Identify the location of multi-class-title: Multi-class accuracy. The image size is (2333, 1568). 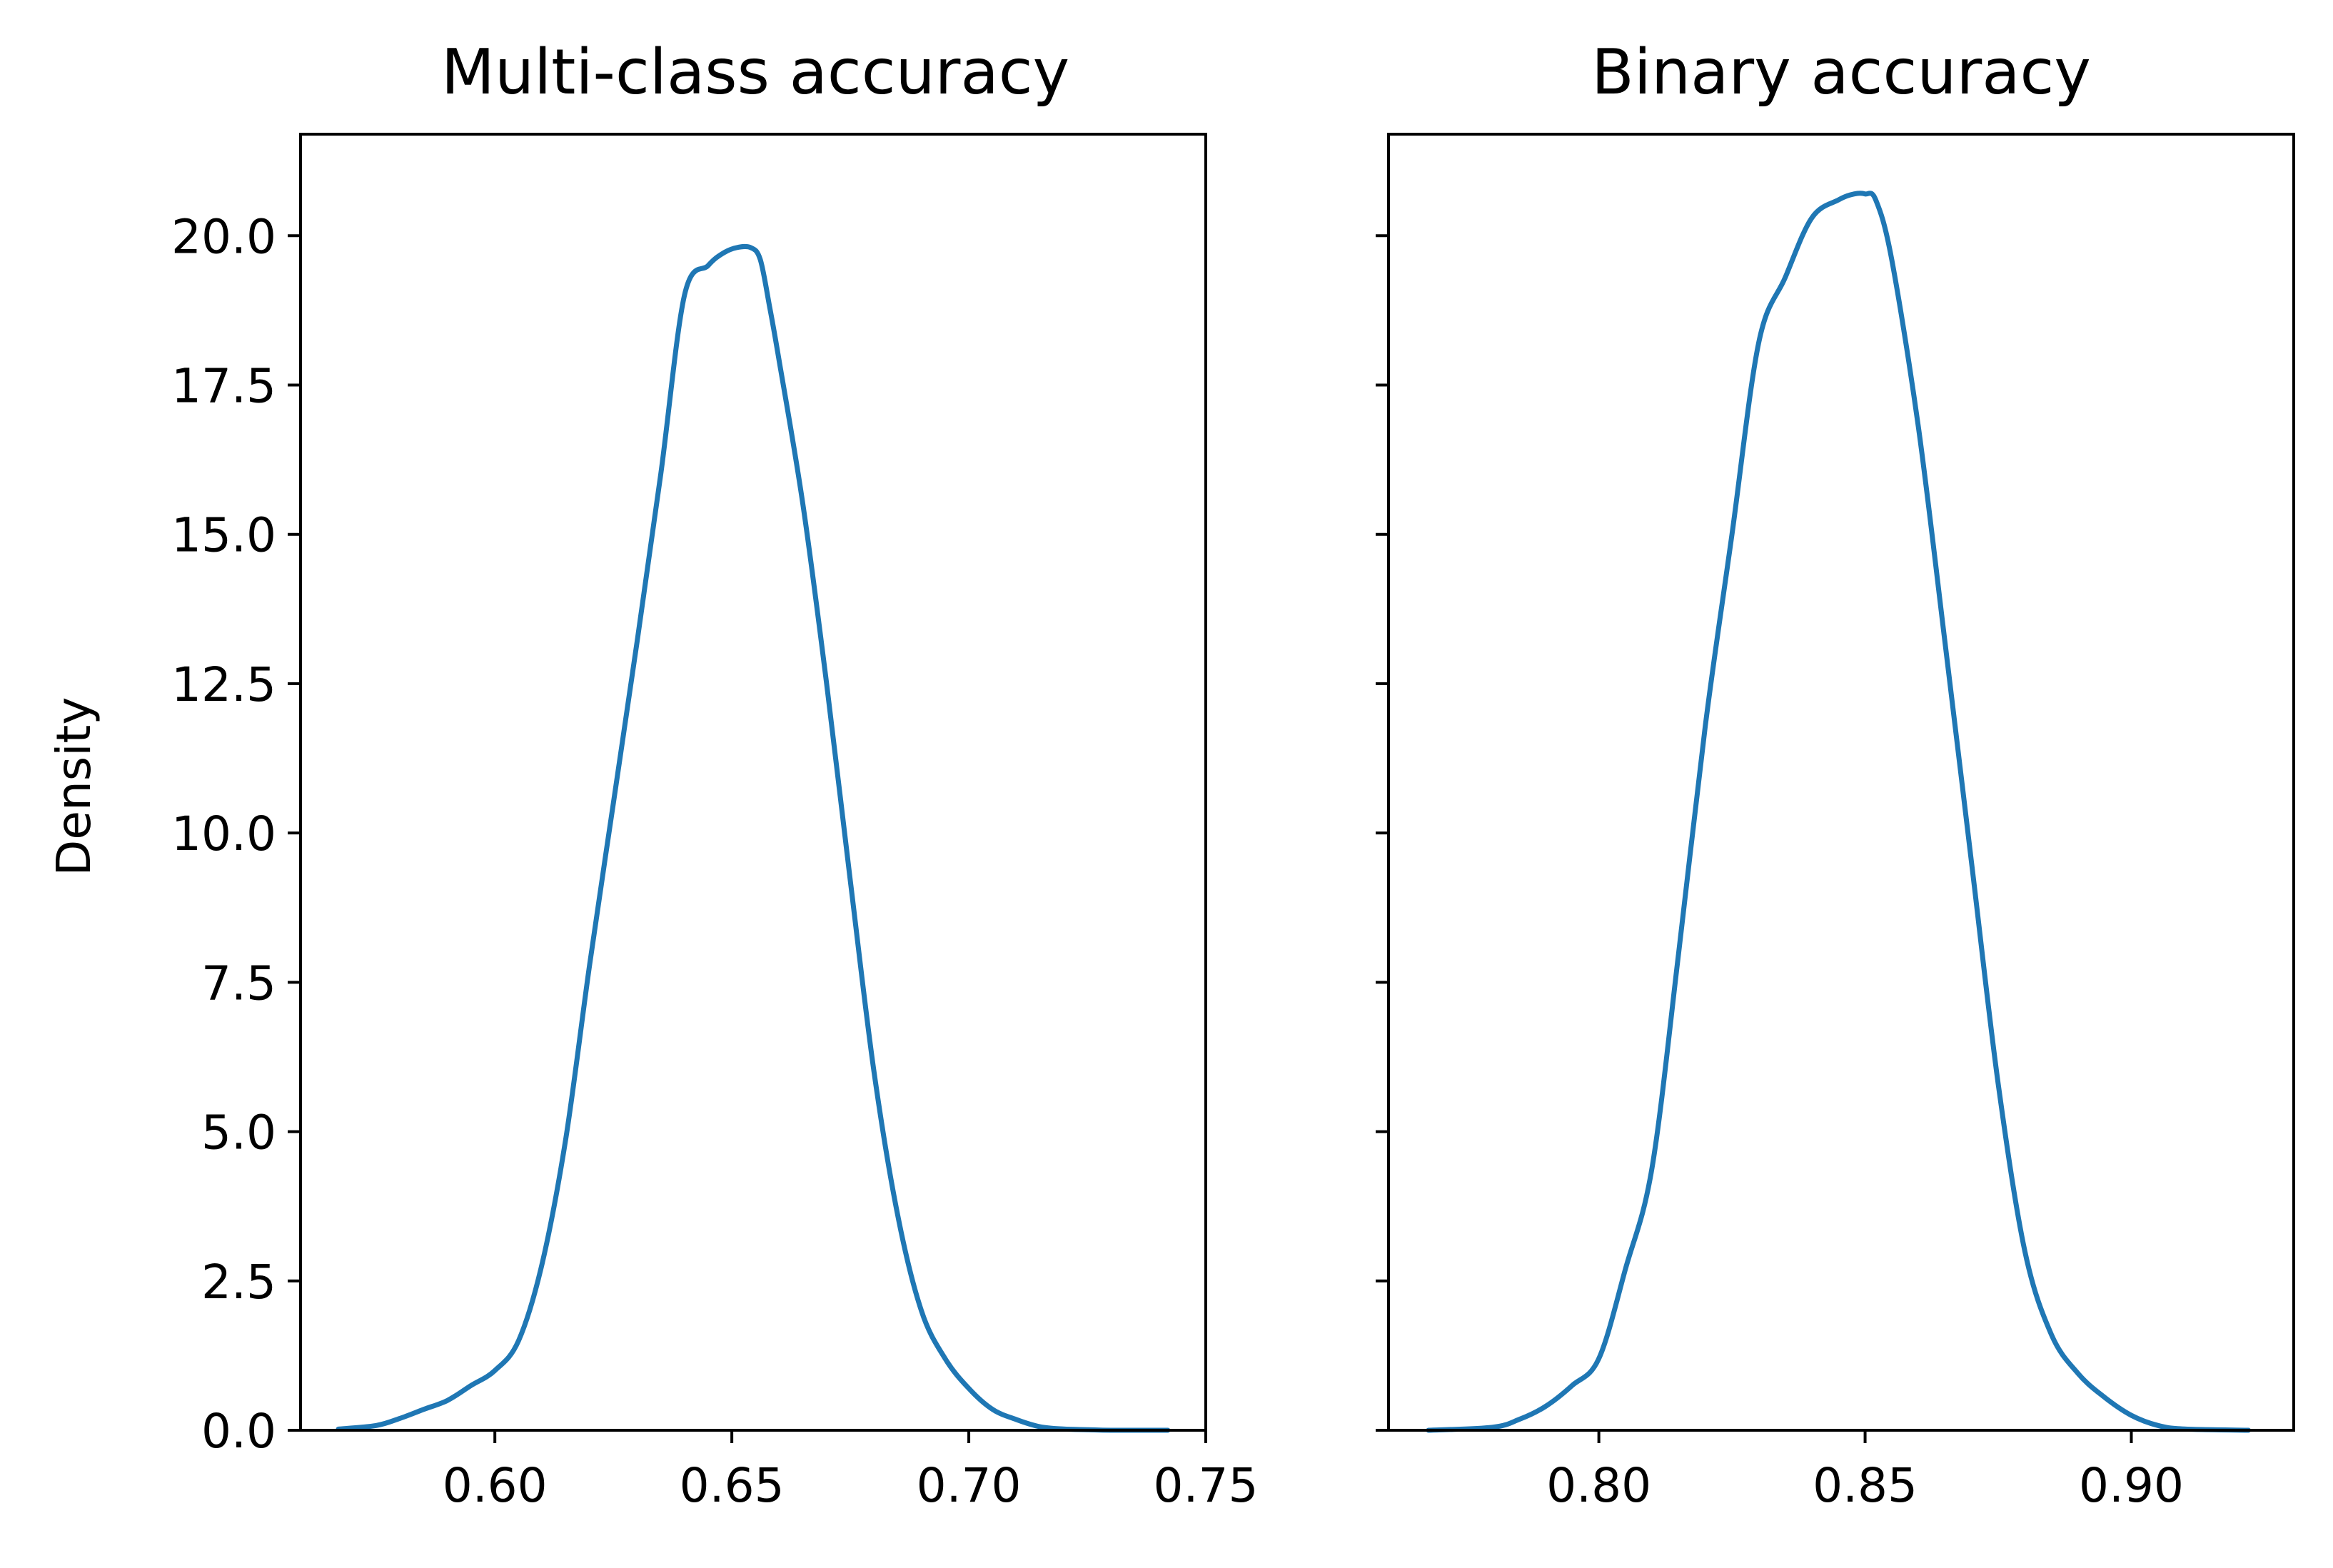
(755, 72).